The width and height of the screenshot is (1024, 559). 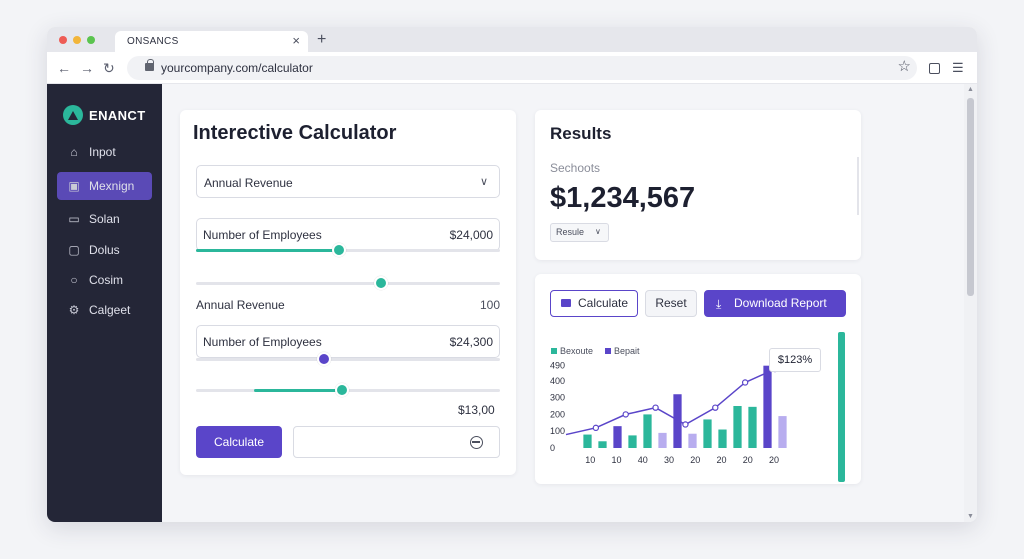 I want to click on sidebar-item-cosim: ○ Cosim, so click(x=104, y=280).